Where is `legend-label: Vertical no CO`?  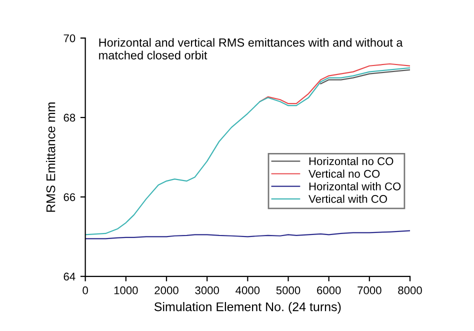 legend-label: Vertical no CO is located at coordinates (344, 174).